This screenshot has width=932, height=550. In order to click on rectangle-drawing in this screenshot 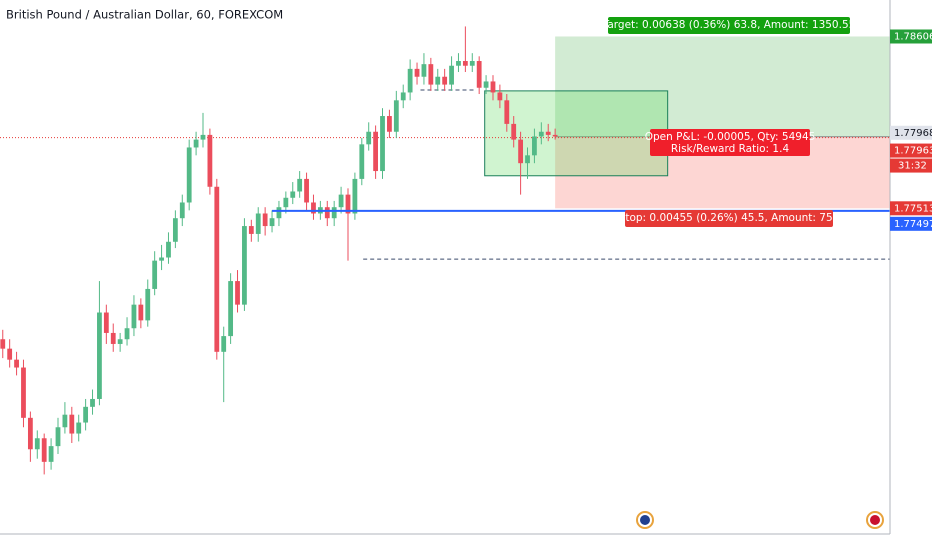, I will do `click(576, 133)`.